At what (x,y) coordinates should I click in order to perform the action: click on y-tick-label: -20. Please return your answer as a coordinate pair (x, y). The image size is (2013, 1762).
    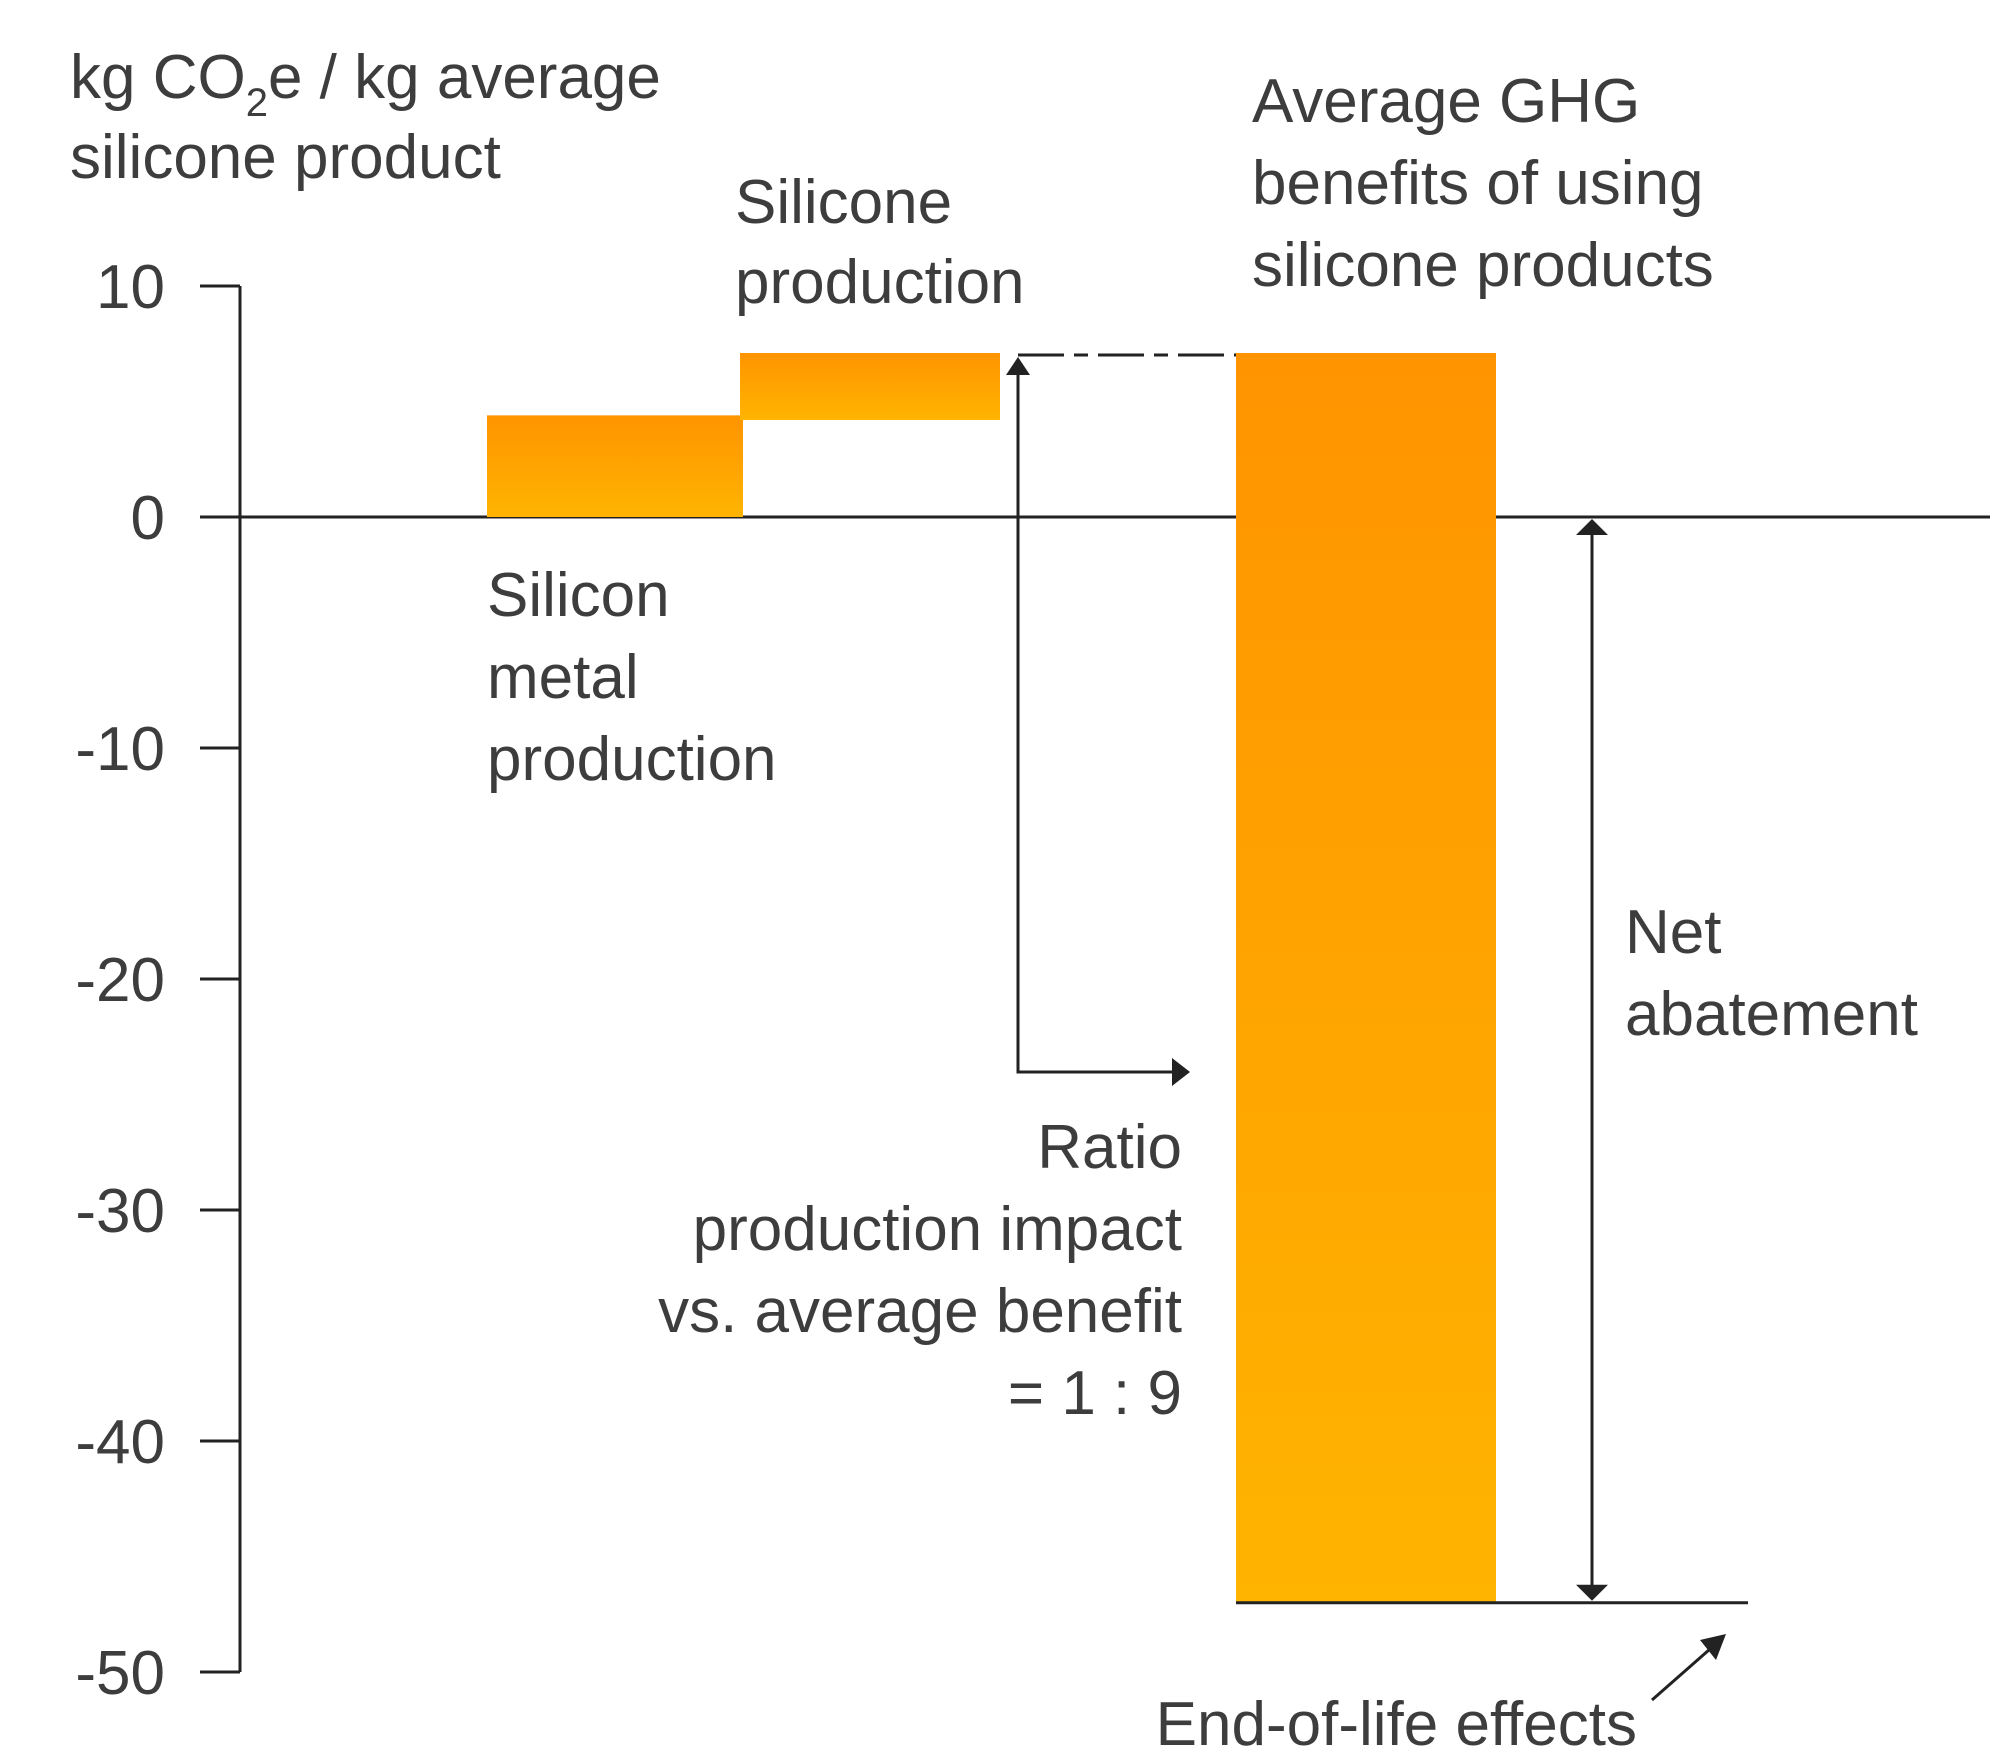
    Looking at the image, I should click on (120, 980).